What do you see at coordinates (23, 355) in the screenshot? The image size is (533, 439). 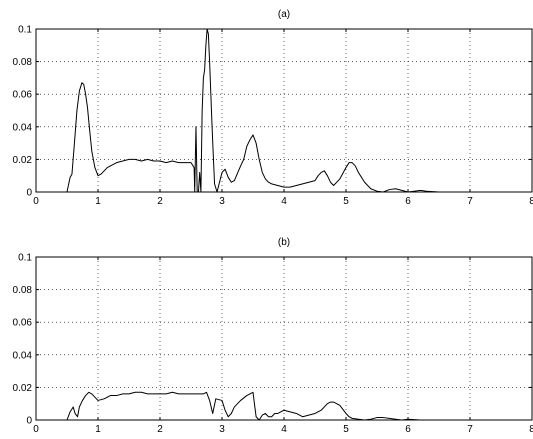 I see `y-tick-label-b: 0.04` at bounding box center [23, 355].